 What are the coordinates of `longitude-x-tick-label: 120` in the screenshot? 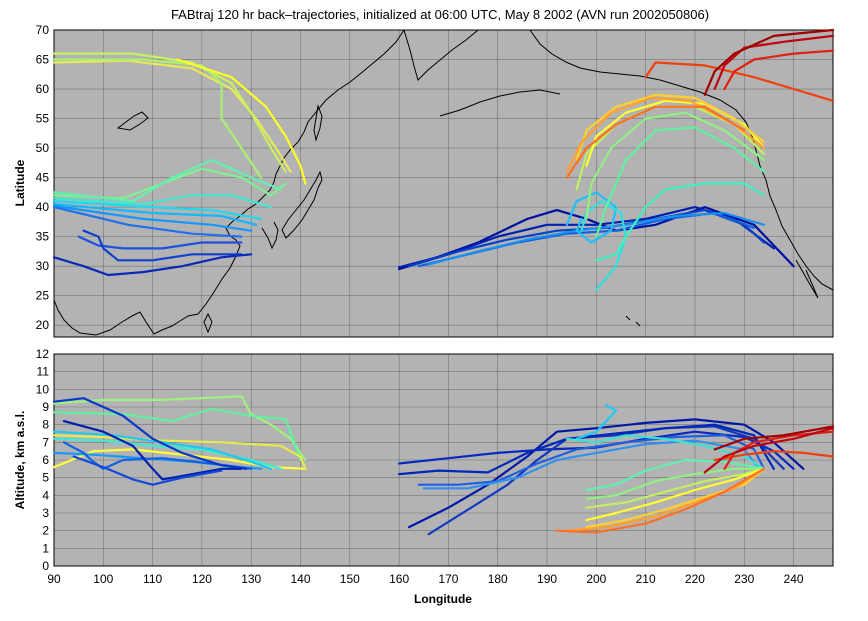 It's located at (202, 579).